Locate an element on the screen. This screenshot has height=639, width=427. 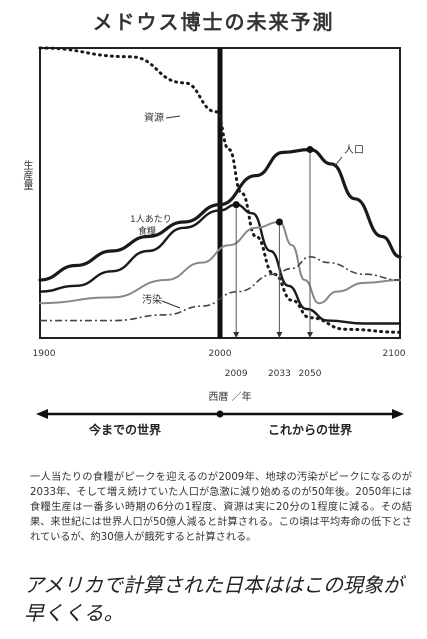
timeline-now-dot is located at coordinates (220, 414).